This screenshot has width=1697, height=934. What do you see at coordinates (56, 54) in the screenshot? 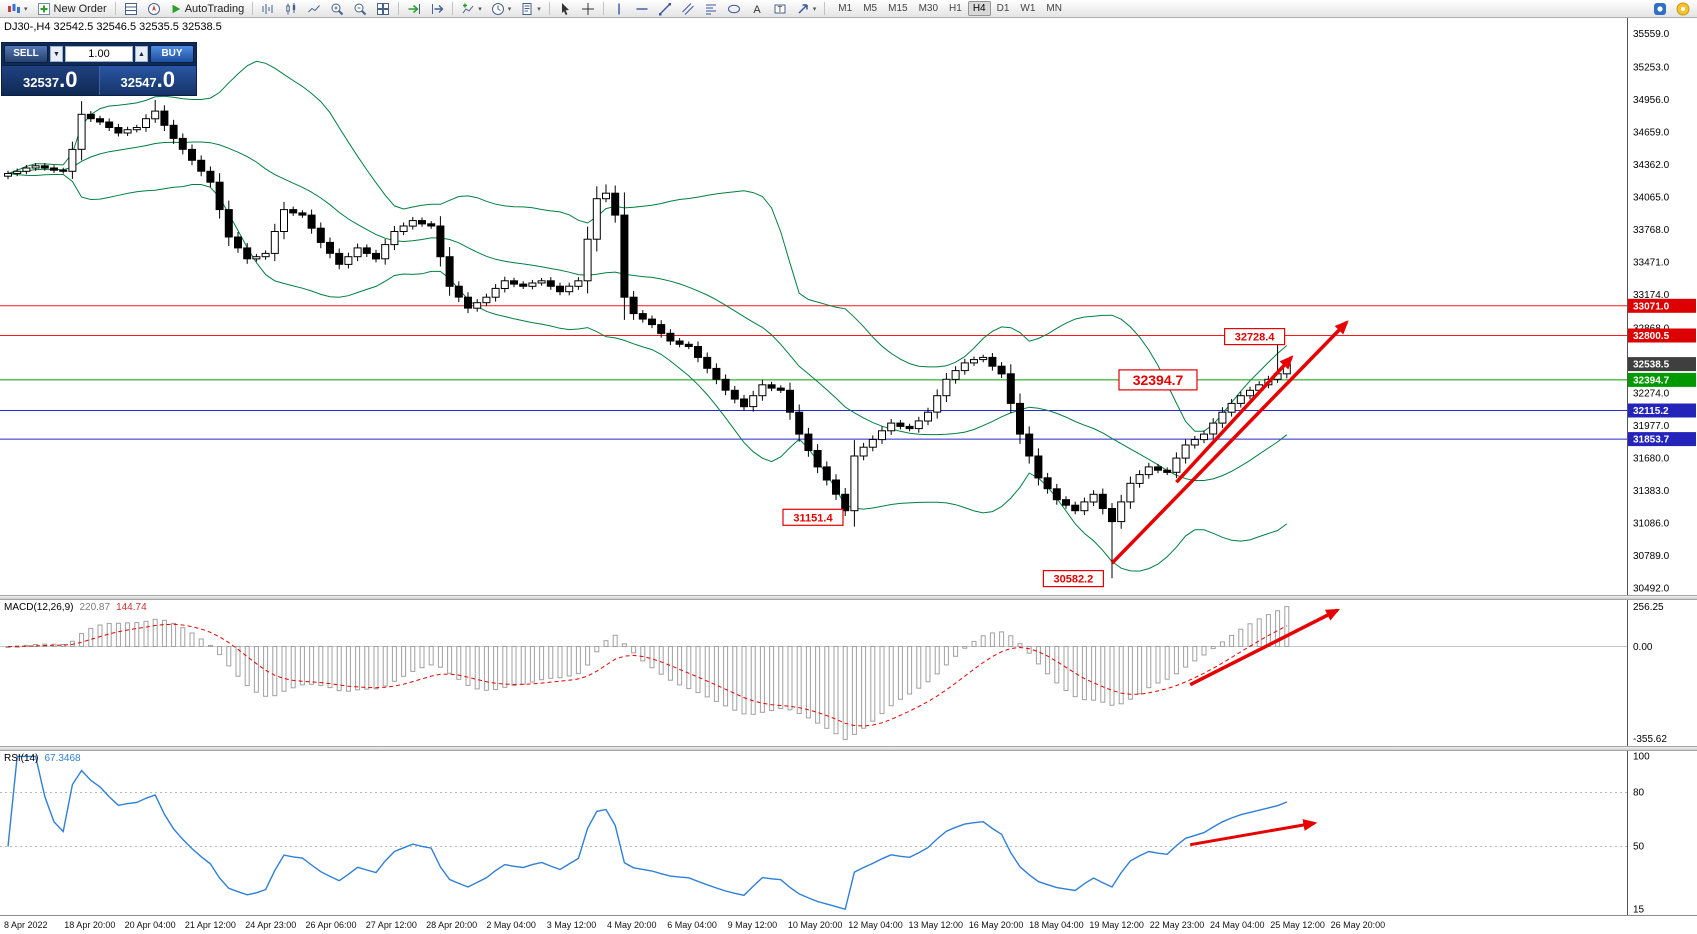
I see `volume-decrease-button: ▼` at bounding box center [56, 54].